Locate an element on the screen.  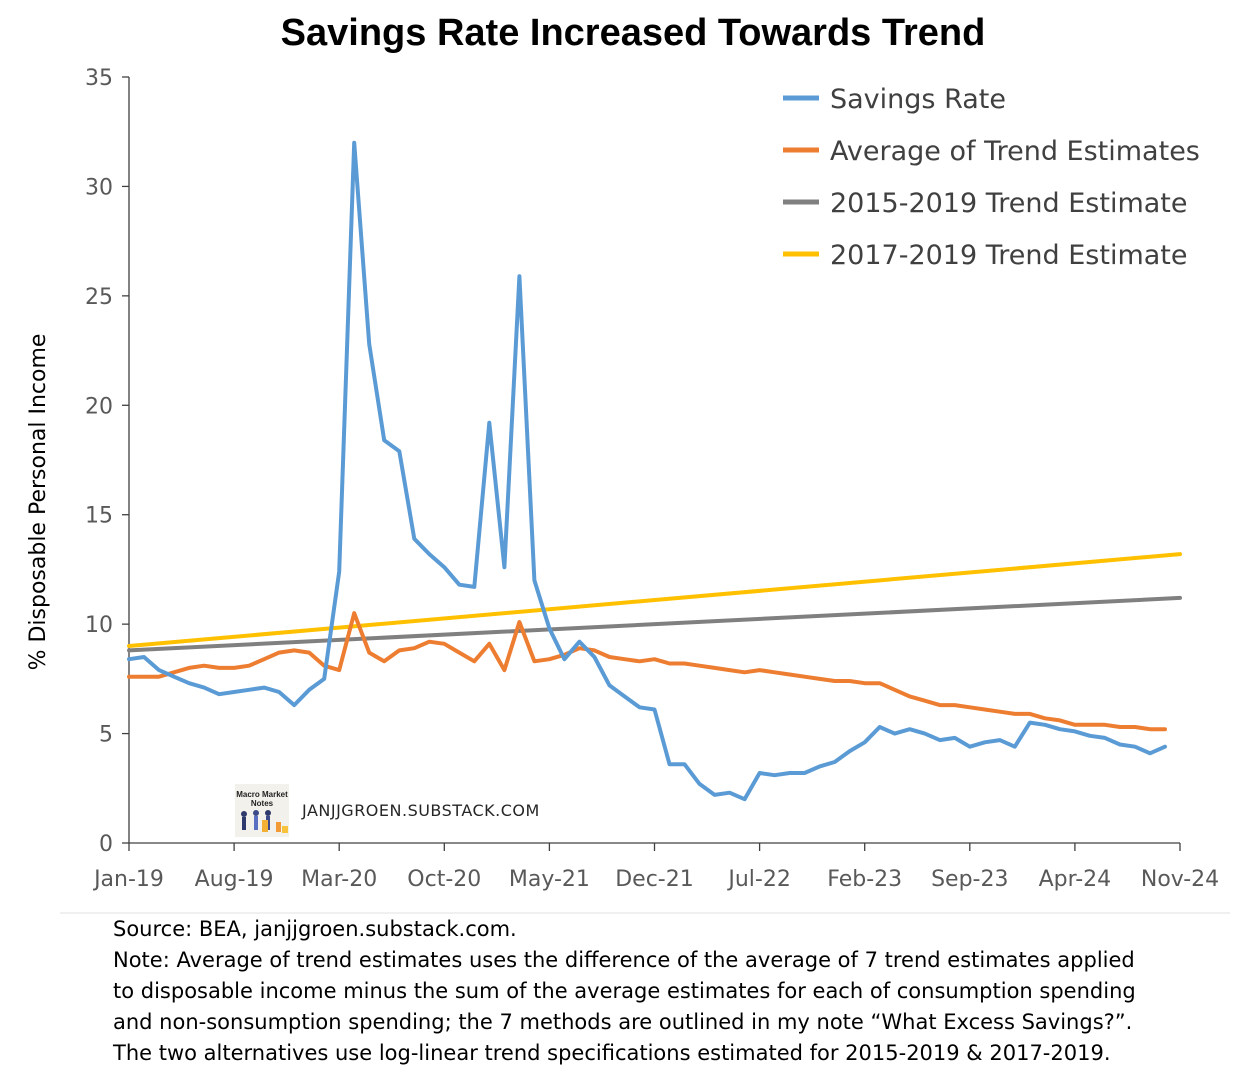
legend-trend-2017-2019: 2017-2019 Trend Estimate is located at coordinates (985, 255).